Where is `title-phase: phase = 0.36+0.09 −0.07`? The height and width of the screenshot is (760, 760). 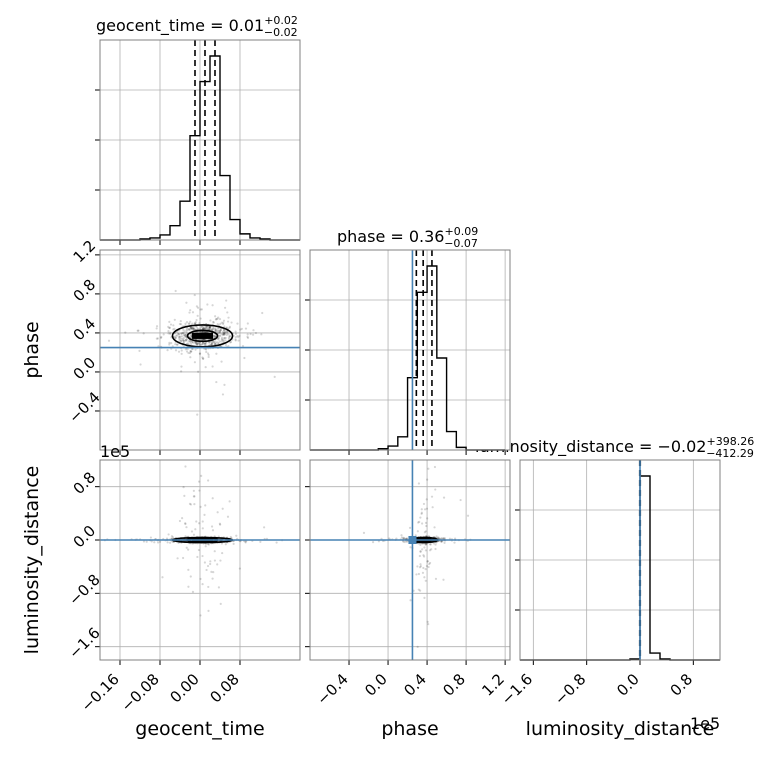 title-phase: phase = 0.36+0.09 −0.07 is located at coordinates (407, 237).